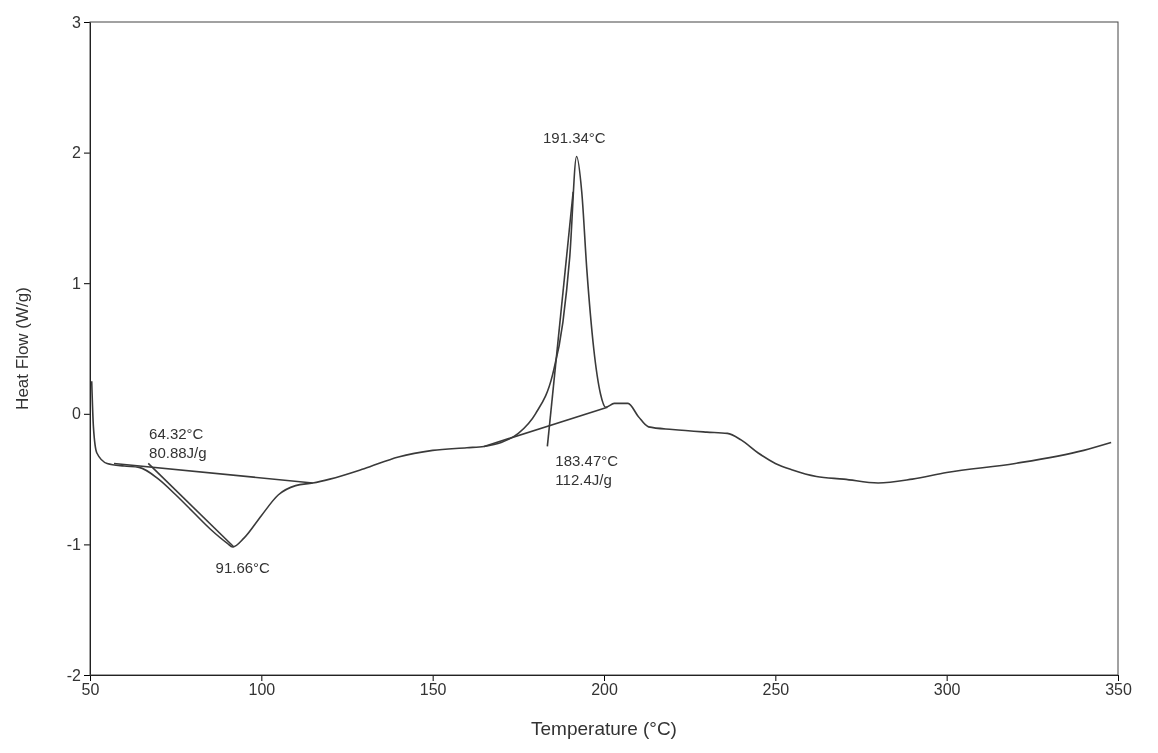  Describe the element at coordinates (947, 690) in the screenshot. I see `x-tick-label: 300` at that location.